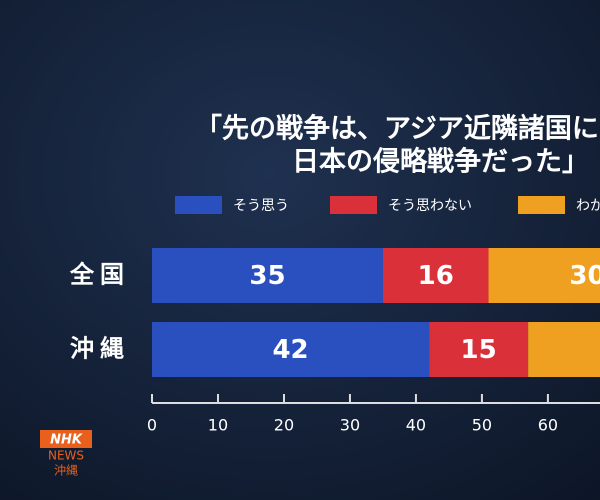  I want to click on x-tick-label: 40, so click(416, 425).